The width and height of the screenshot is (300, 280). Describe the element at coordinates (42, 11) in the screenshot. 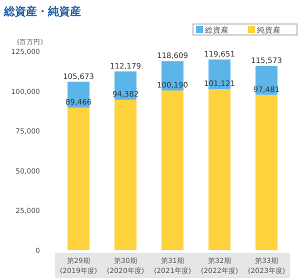

I see `chart-title: 総資産・純資産` at that location.